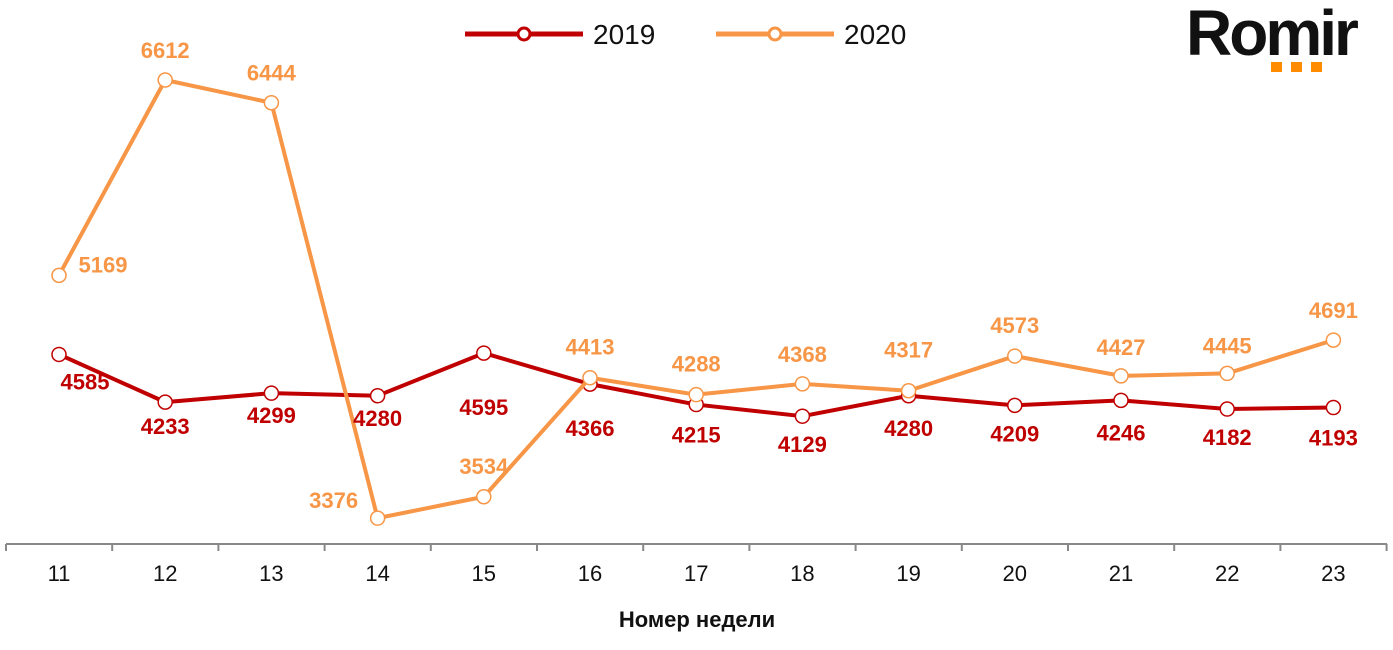 The image size is (1393, 650). I want to click on data-label: 4193, so click(1333, 438).